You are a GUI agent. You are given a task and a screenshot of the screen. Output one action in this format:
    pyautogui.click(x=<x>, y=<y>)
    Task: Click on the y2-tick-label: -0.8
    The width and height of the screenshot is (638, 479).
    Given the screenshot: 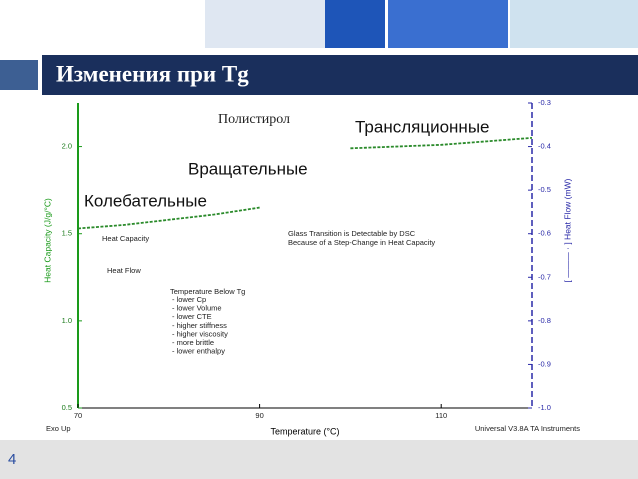 What is the action you would take?
    pyautogui.click(x=544, y=320)
    